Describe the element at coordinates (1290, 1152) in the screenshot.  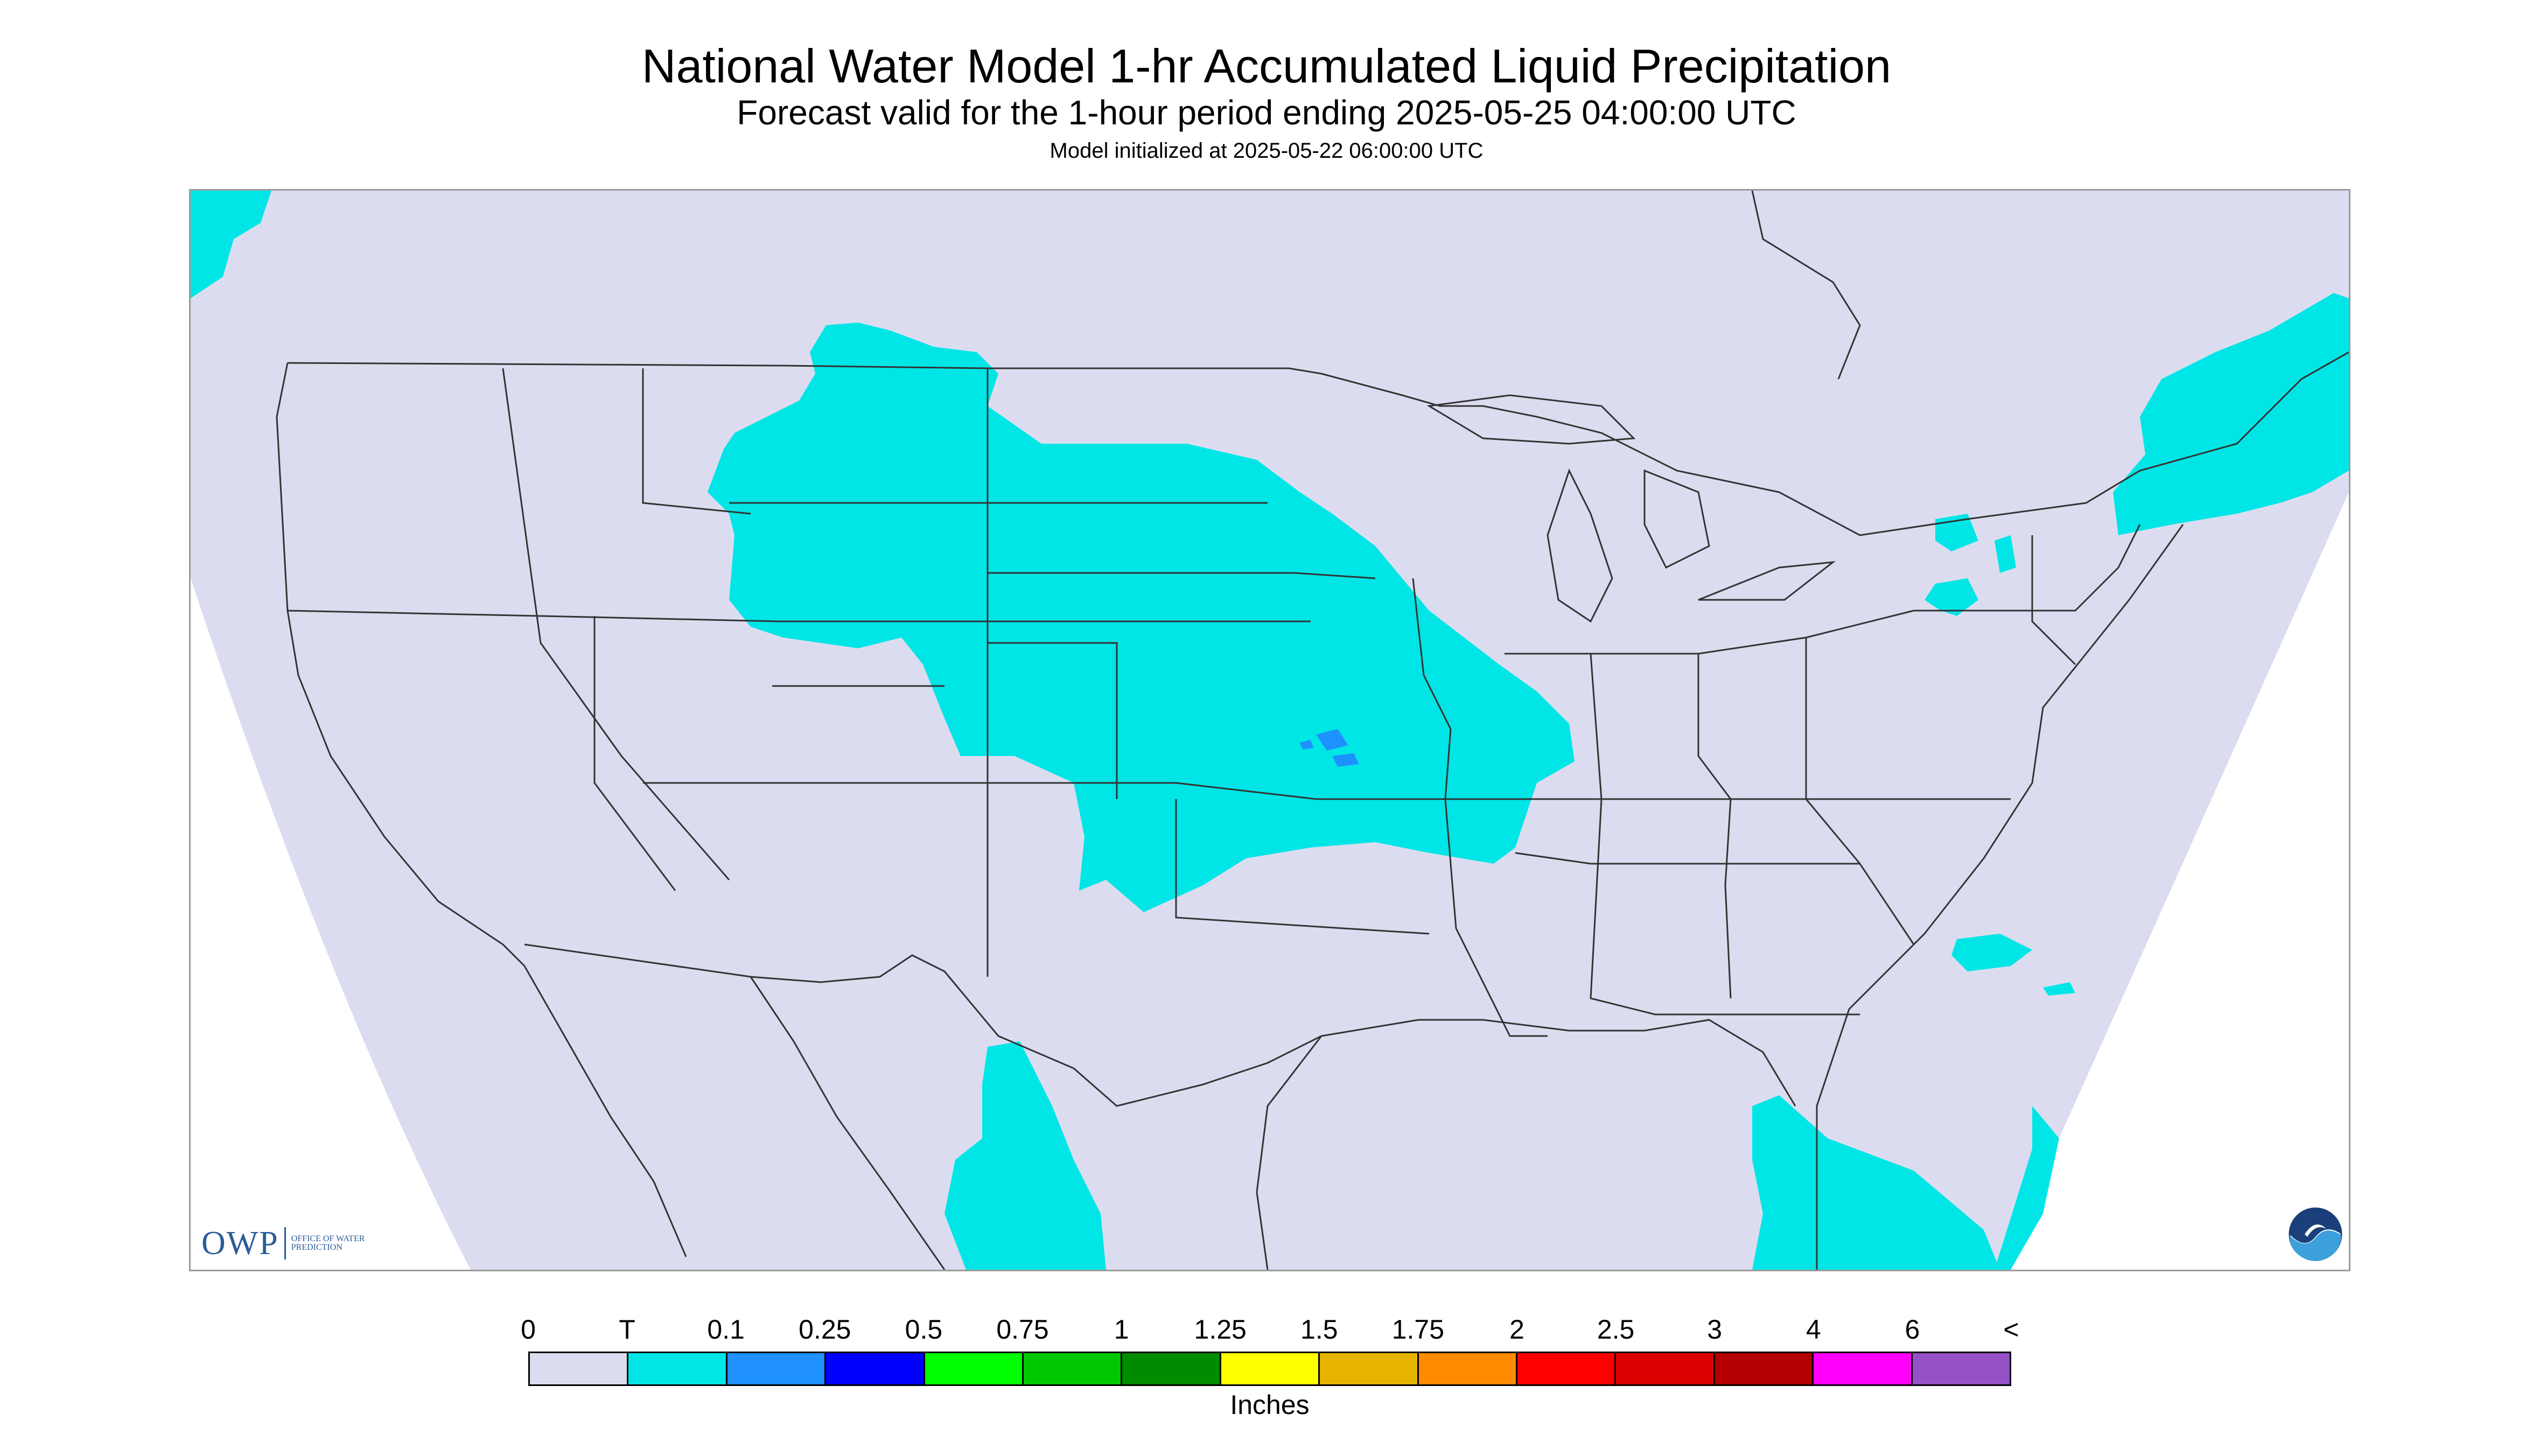
I see `mexico-gulf-coast` at that location.